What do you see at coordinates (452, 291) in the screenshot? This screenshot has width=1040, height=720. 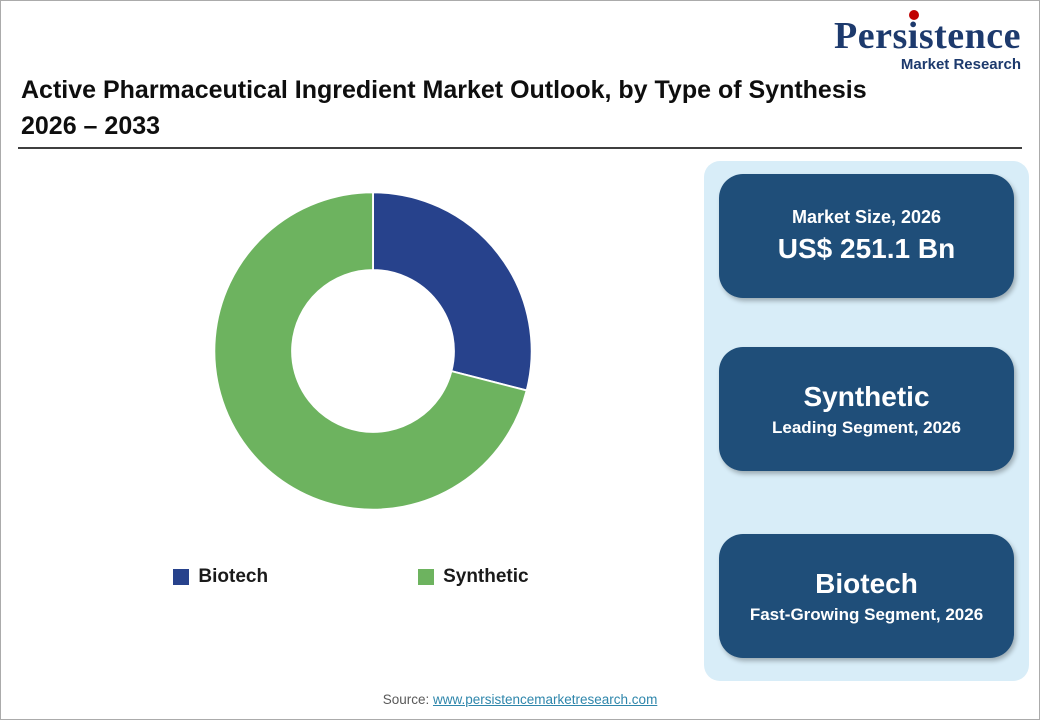 I see `donut-slice-biotech` at bounding box center [452, 291].